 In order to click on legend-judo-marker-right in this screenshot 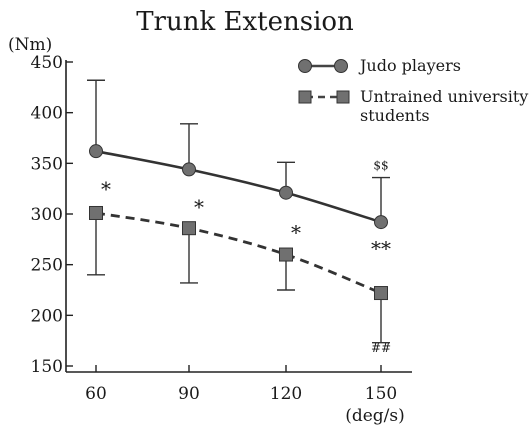, I will do `click(341, 66)`.